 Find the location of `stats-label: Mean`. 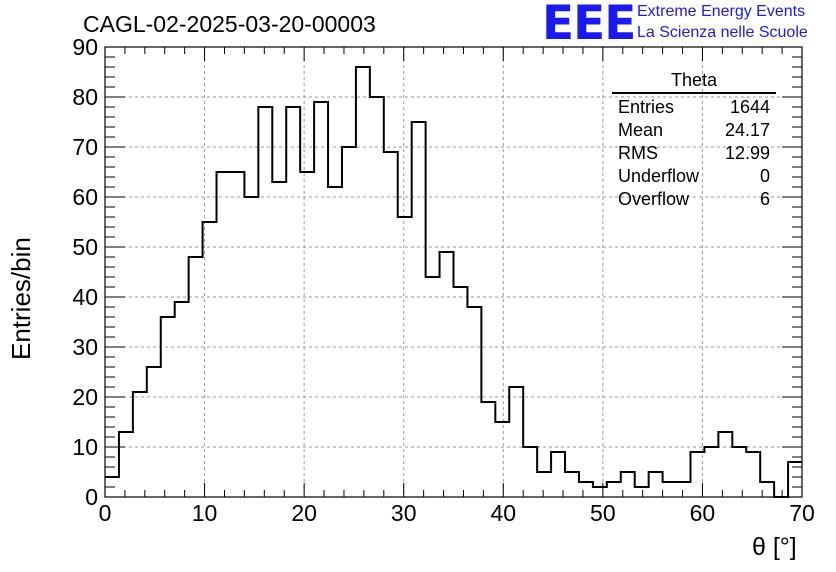

stats-label: Mean is located at coordinates (641, 130).